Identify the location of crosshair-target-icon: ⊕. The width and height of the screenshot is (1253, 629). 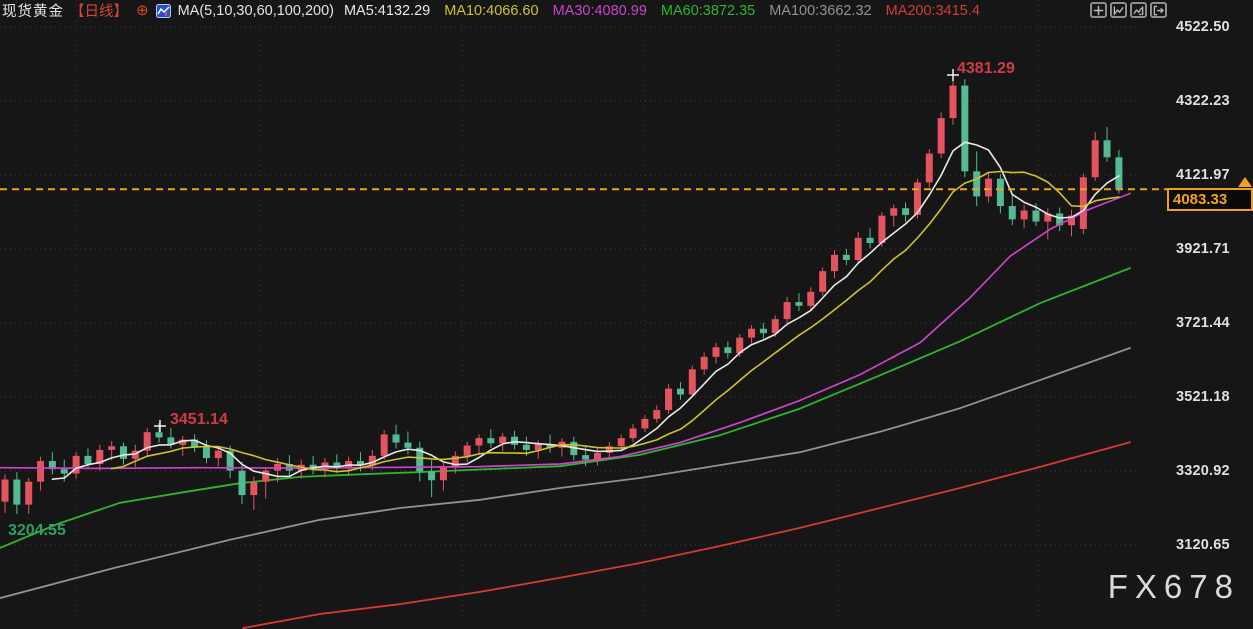
(142, 10).